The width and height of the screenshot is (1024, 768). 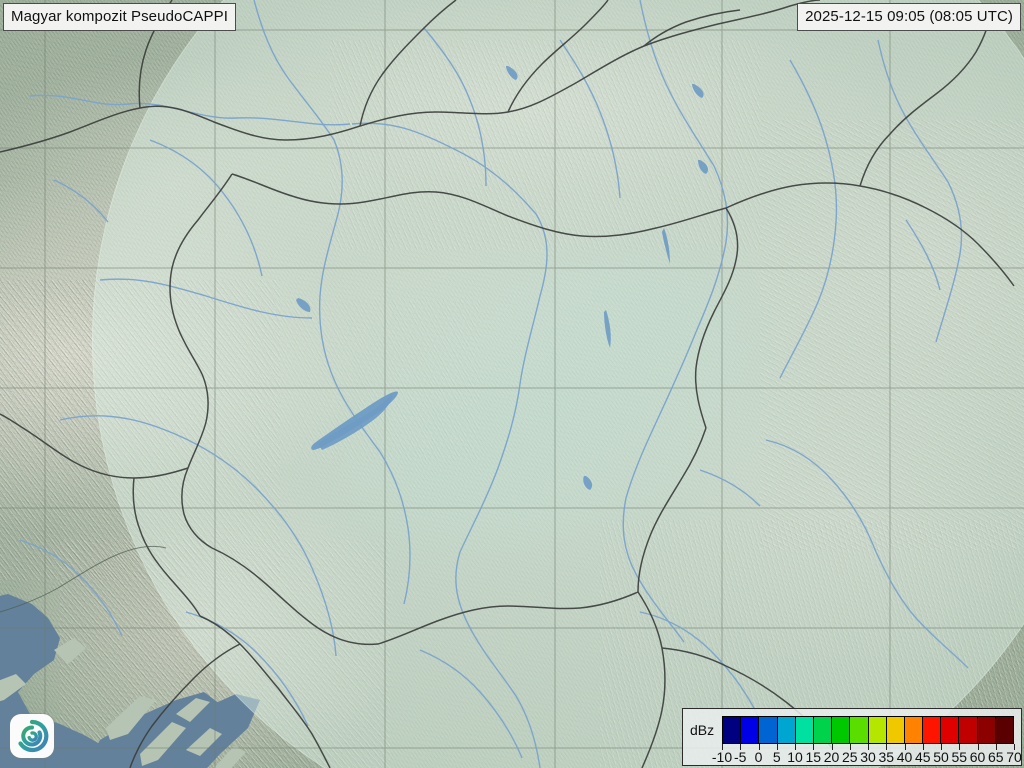 What do you see at coordinates (83, 579) in the screenshot?
I see `coastline` at bounding box center [83, 579].